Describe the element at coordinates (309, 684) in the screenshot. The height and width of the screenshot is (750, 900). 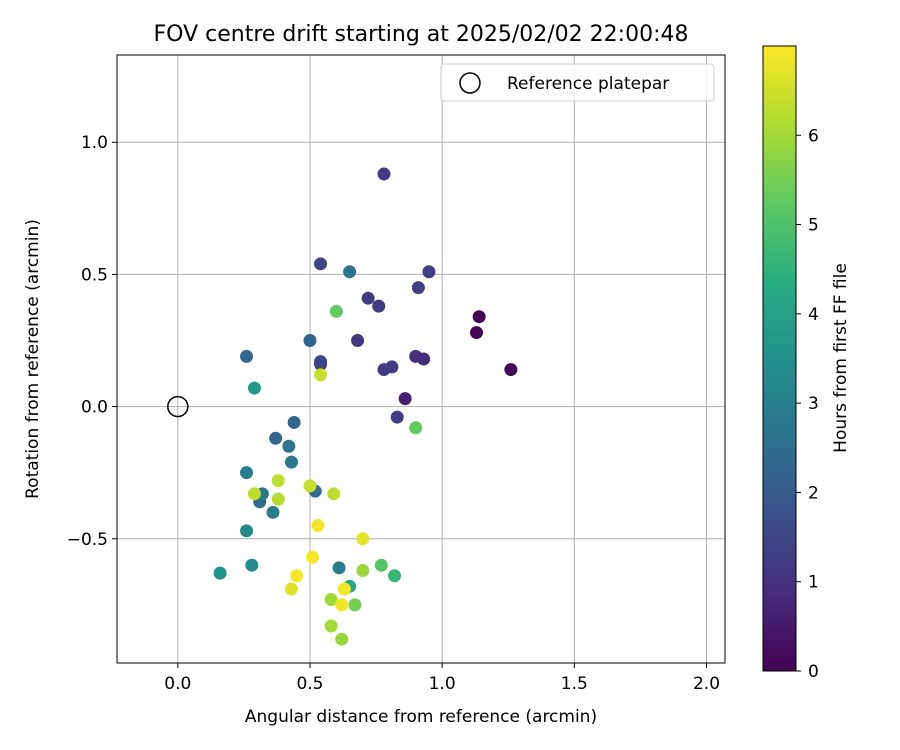
I see `x-tick-label: 0.5` at that location.